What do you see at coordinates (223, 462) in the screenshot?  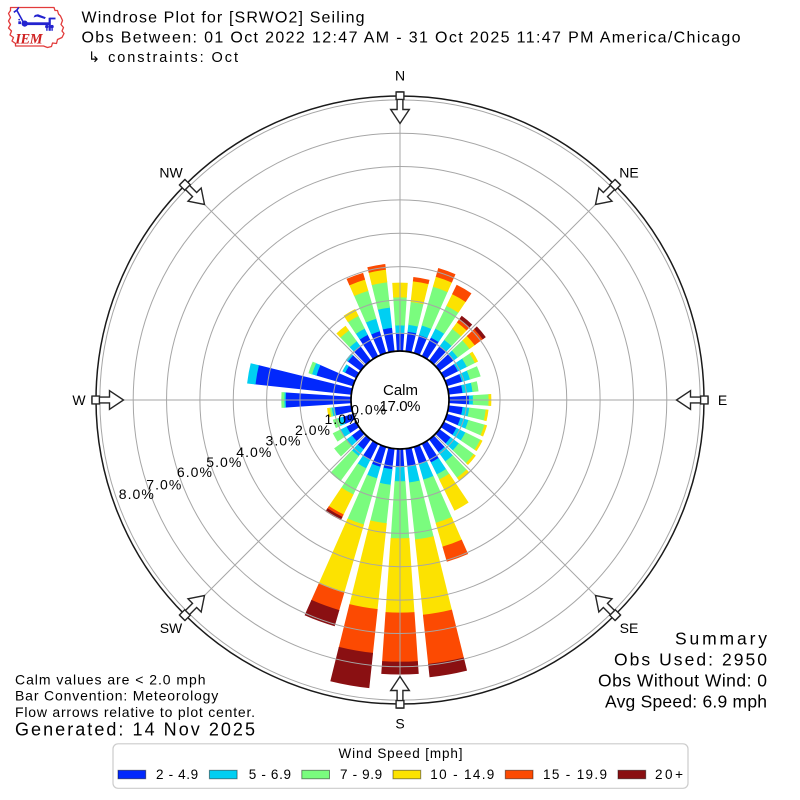 I see `svg-text: 5.0%` at bounding box center [223, 462].